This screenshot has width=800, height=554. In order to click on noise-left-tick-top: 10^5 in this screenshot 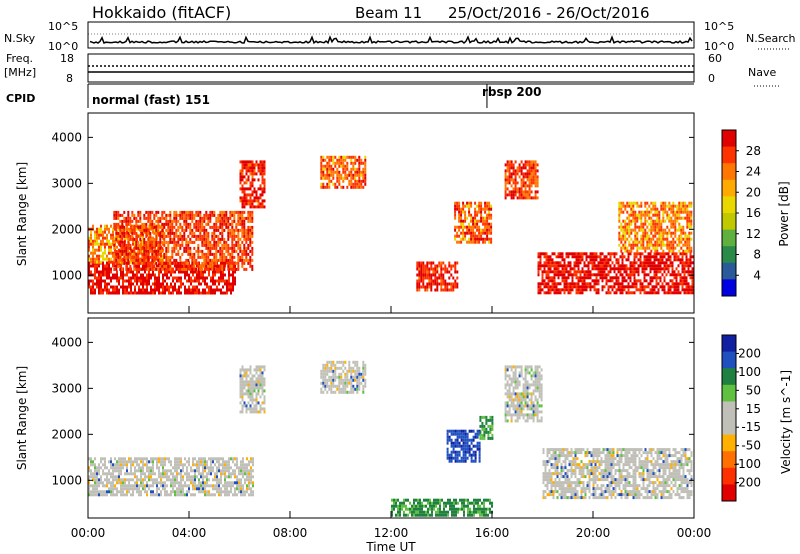, I will do `click(63, 26)`.